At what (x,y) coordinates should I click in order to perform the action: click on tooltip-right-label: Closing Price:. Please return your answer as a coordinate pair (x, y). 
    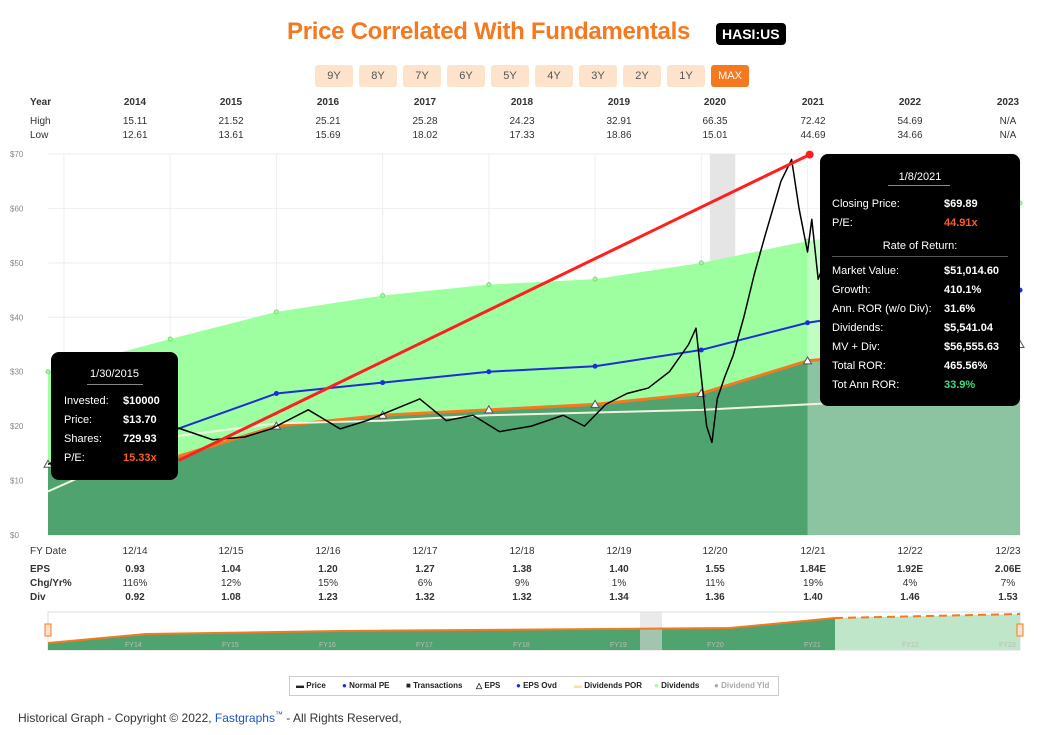
    Looking at the image, I should click on (866, 204).